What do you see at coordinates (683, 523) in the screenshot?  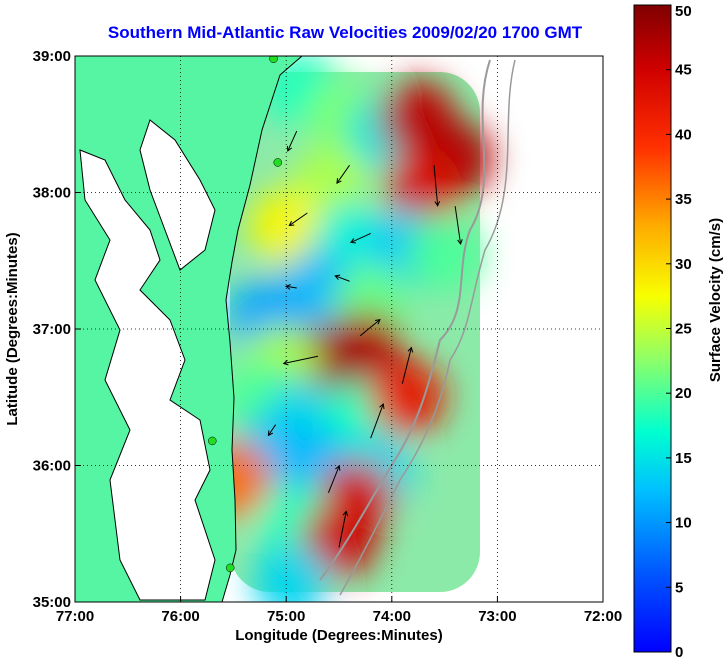 I see `colorbar-tick-label: 10` at bounding box center [683, 523].